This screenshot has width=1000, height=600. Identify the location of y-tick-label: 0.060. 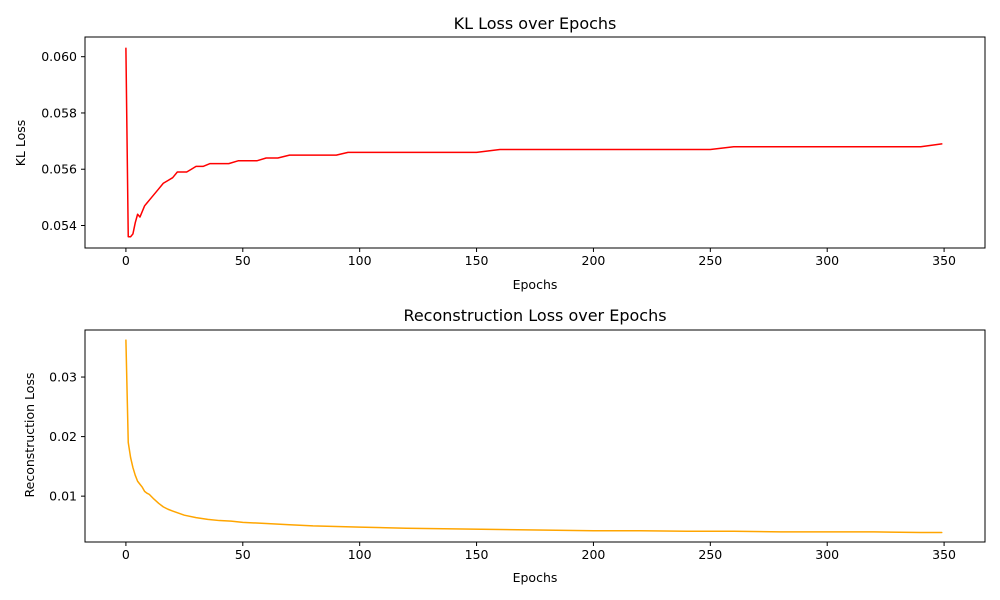
(59, 56).